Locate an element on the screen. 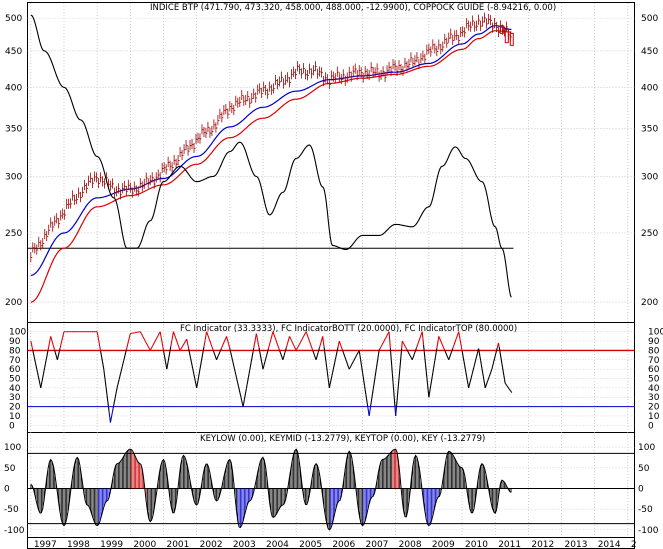 Image resolution: width=663 pixels, height=549 pixels. fc-y-tick-left: 20 is located at coordinates (15, 408).